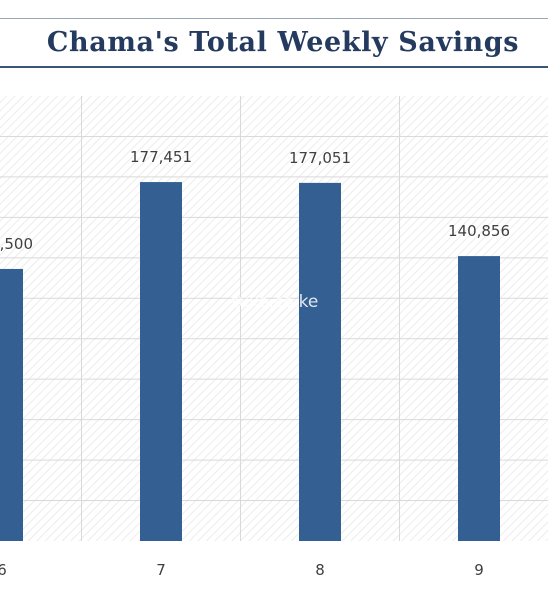 This screenshot has width=548, height=600. What do you see at coordinates (16, 244) in the screenshot?
I see `data-label-week-6: 134,500` at bounding box center [16, 244].